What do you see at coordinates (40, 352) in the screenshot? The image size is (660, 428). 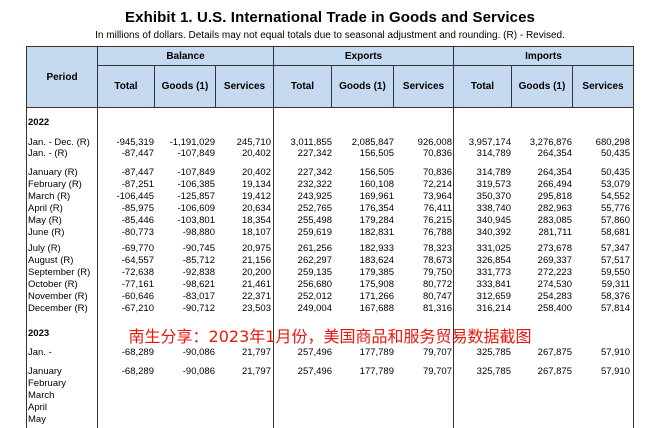 I see `row-period-label: Jan. -` at bounding box center [40, 352].